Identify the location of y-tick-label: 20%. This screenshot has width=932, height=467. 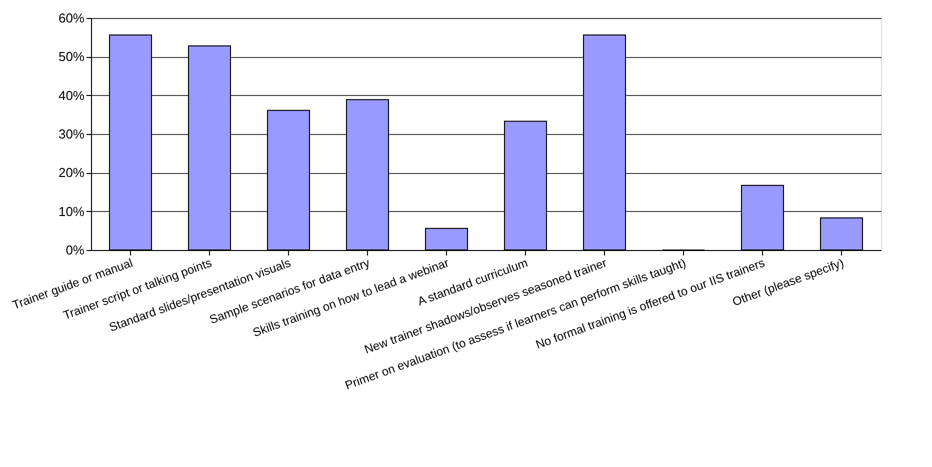
(71, 172).